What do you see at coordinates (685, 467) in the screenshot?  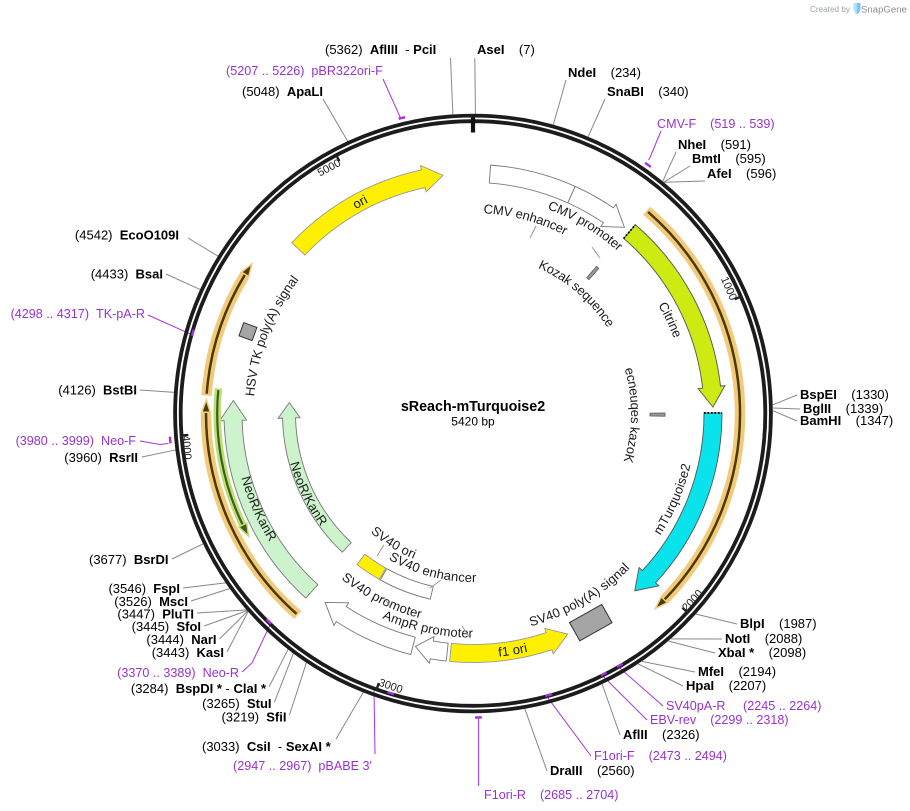 I see `svg-text: 2` at bounding box center [685, 467].